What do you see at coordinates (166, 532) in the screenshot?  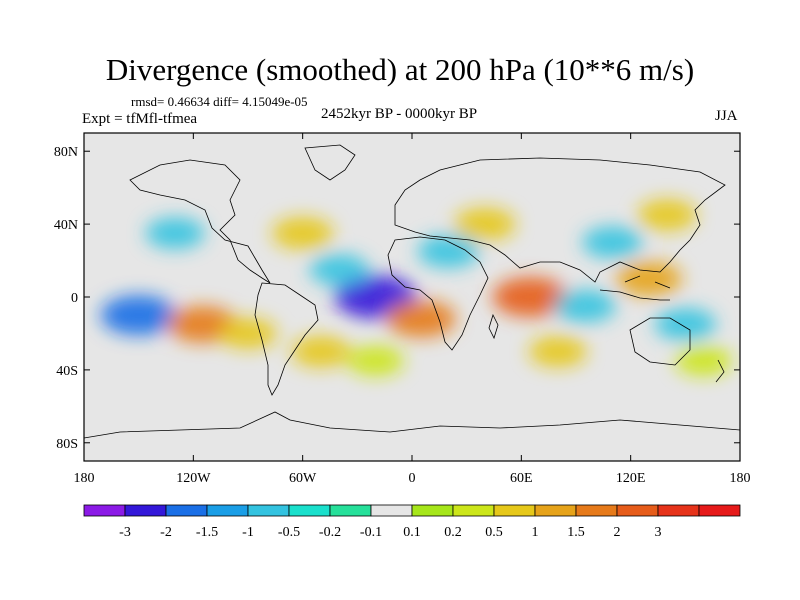 I see `colorbar-label: -2` at bounding box center [166, 532].